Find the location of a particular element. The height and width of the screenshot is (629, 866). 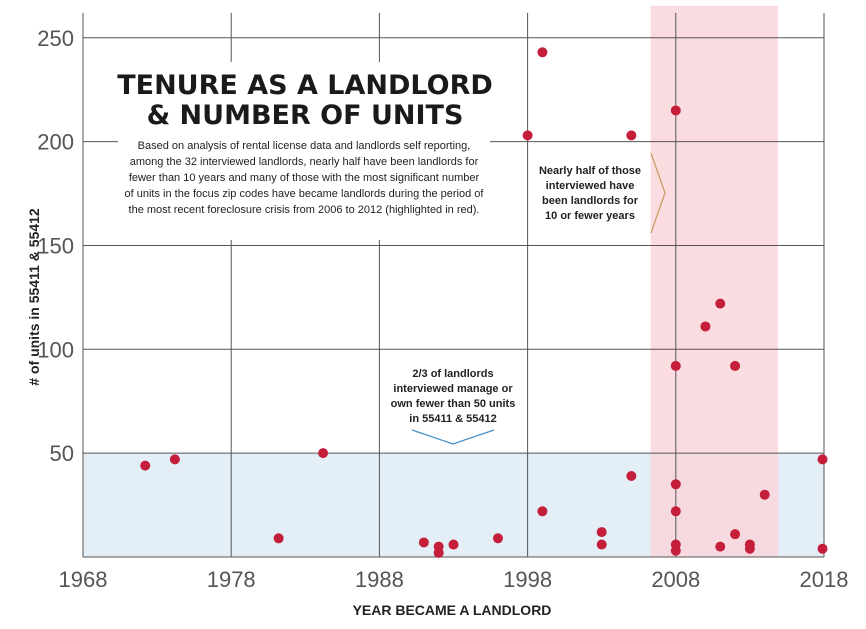

y-tick-label: 50 is located at coordinates (62, 453).